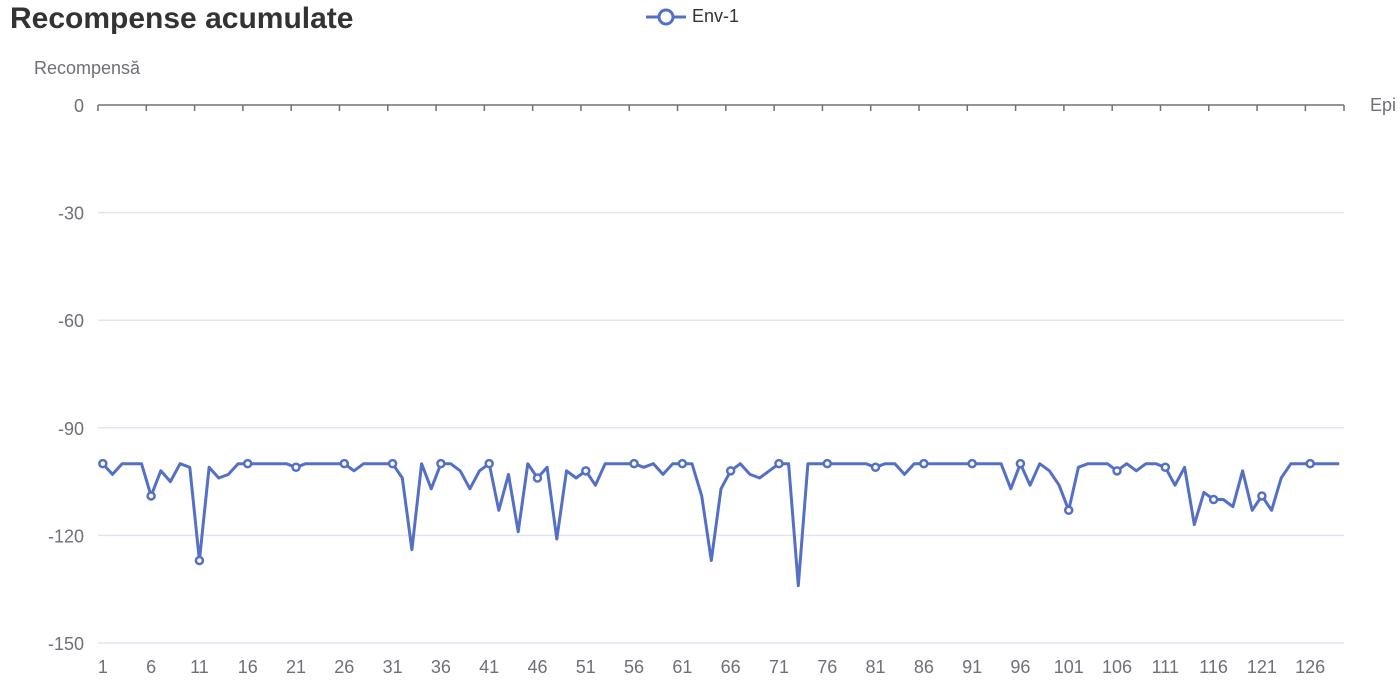  What do you see at coordinates (731, 667) in the screenshot?
I see `x-tick-label: 66` at bounding box center [731, 667].